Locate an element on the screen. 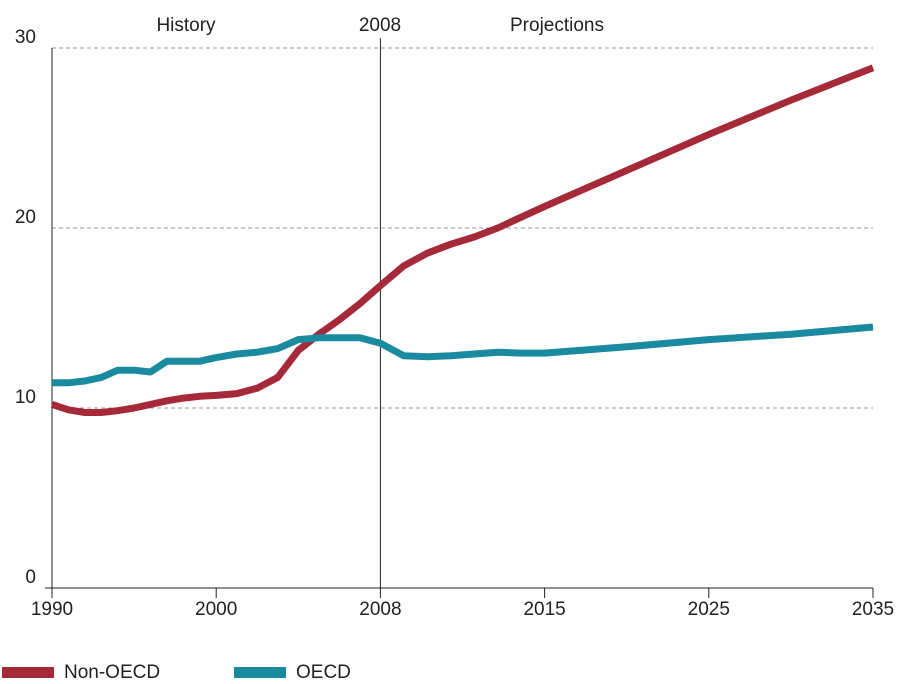 This screenshot has width=898, height=684. x-tick-label: 2000 is located at coordinates (216, 609).